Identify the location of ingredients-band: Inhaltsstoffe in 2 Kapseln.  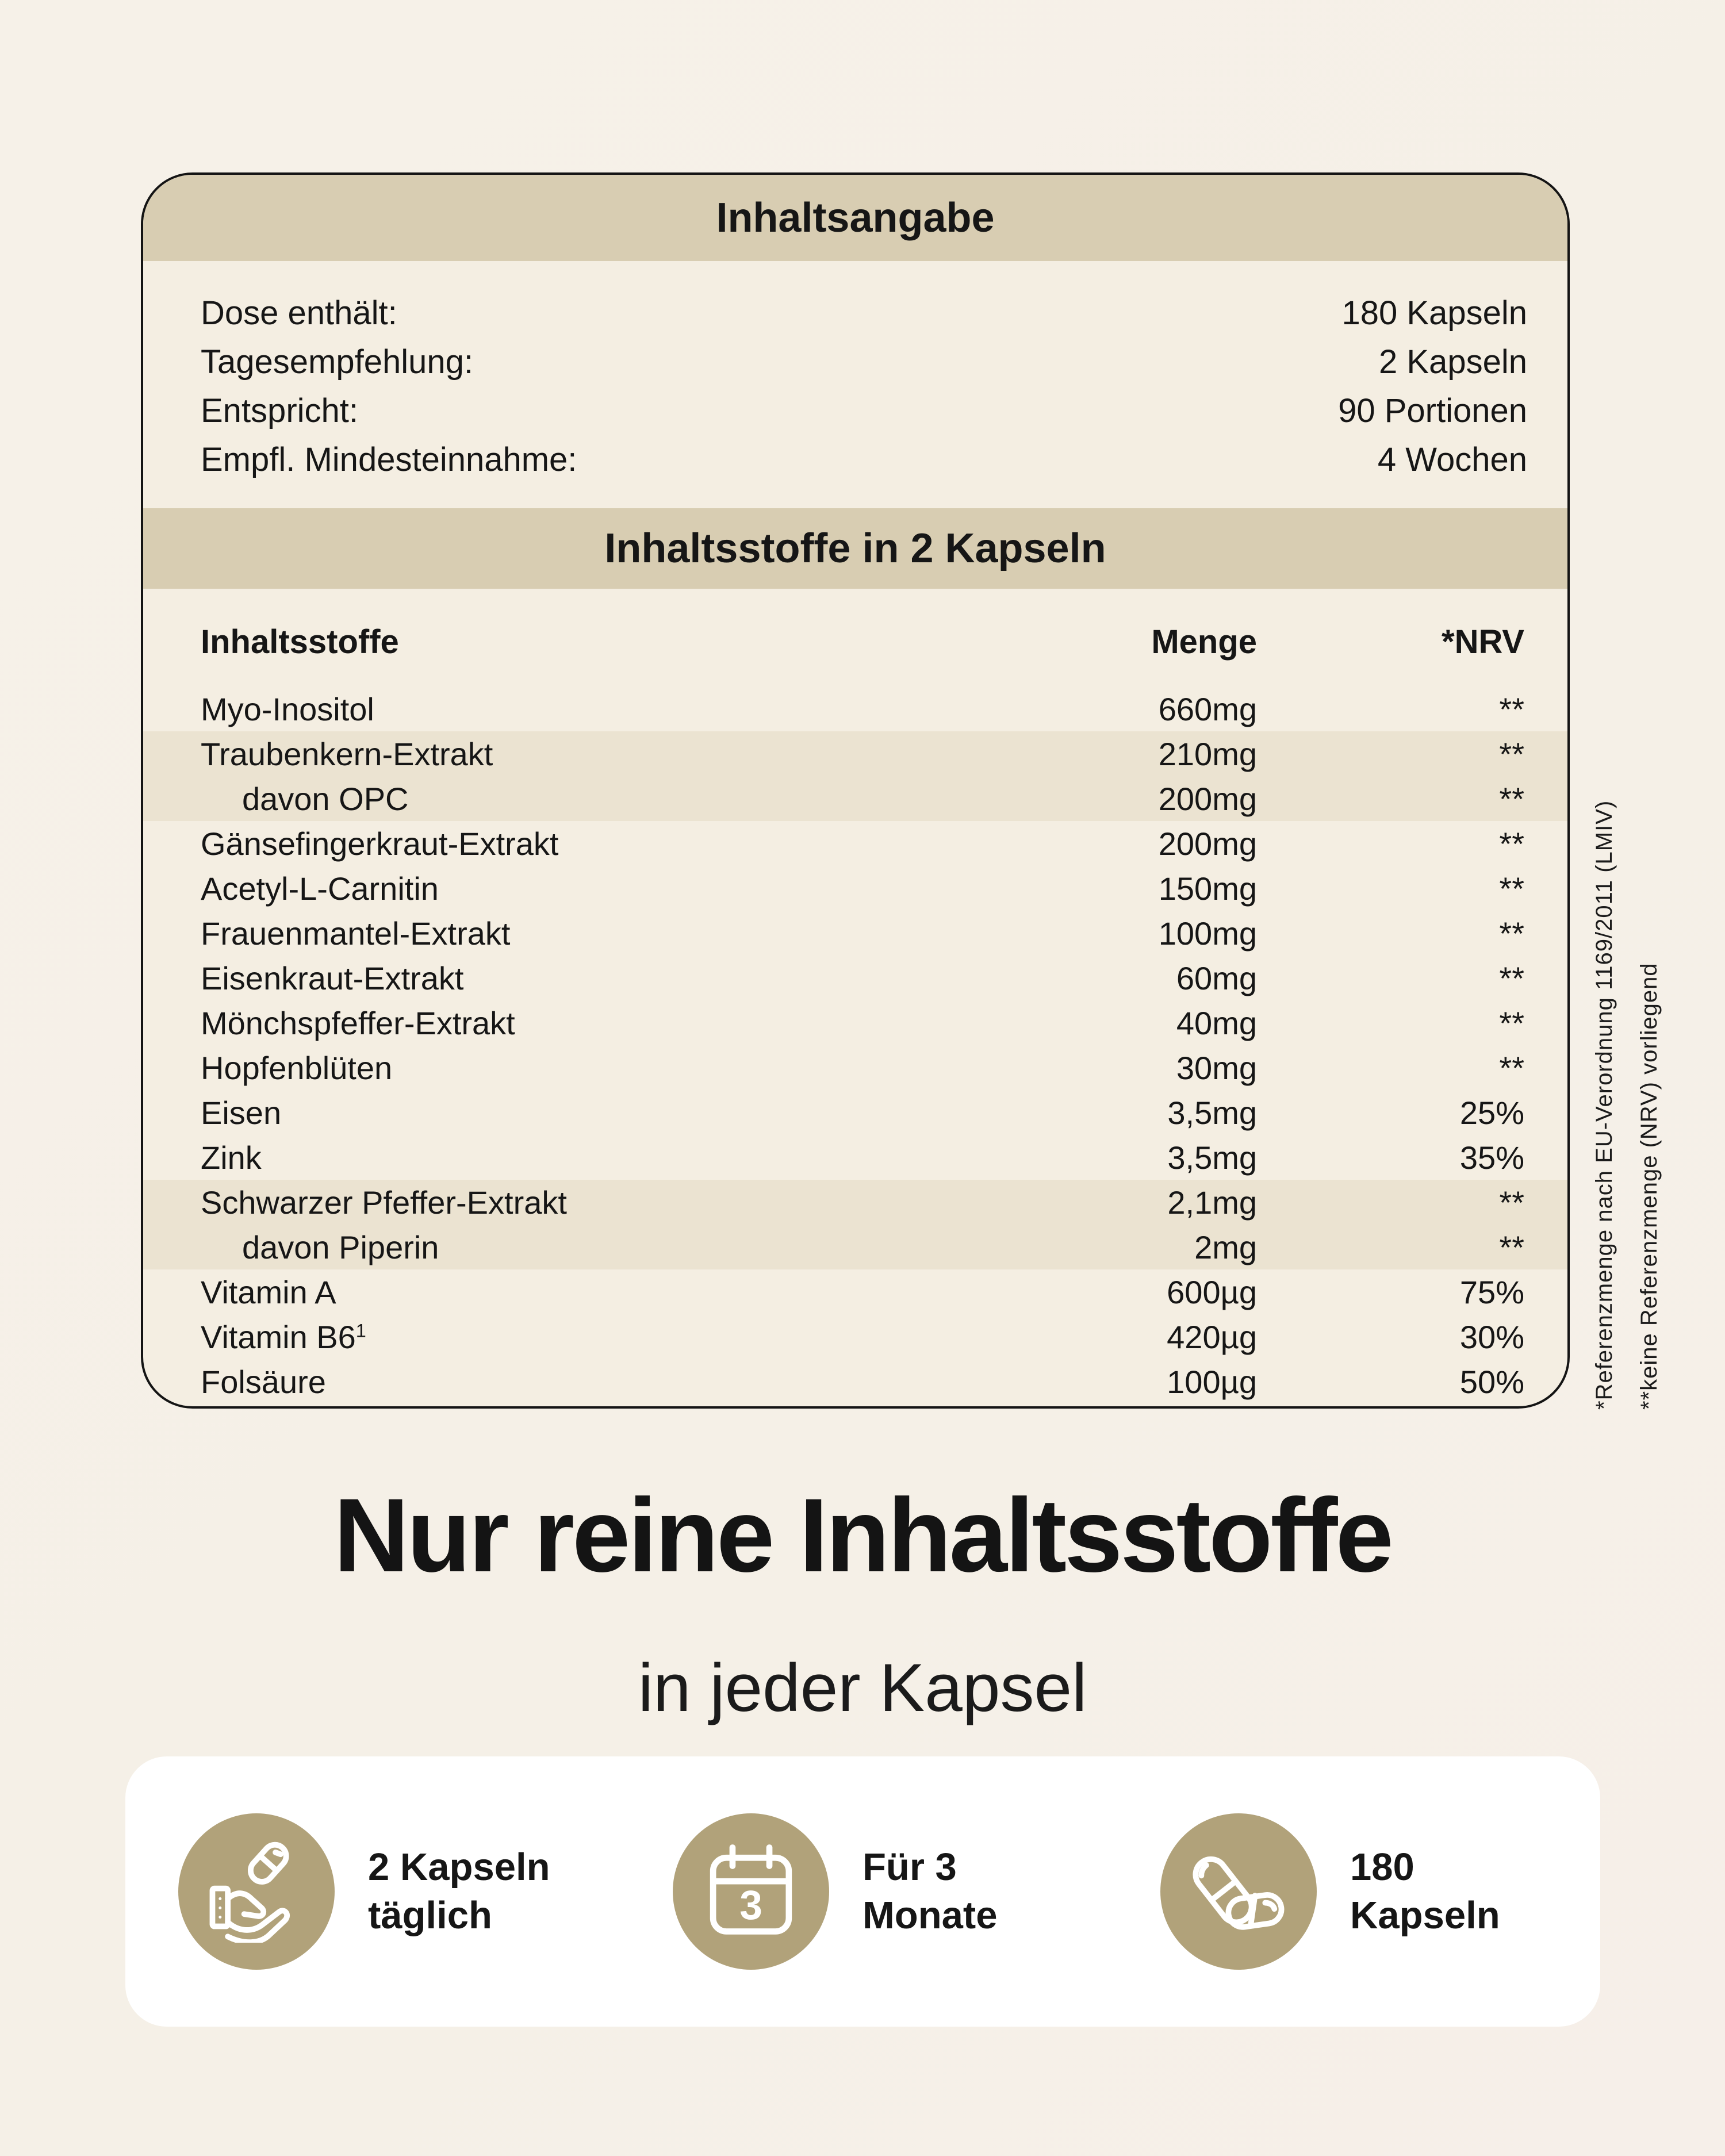
(855, 548).